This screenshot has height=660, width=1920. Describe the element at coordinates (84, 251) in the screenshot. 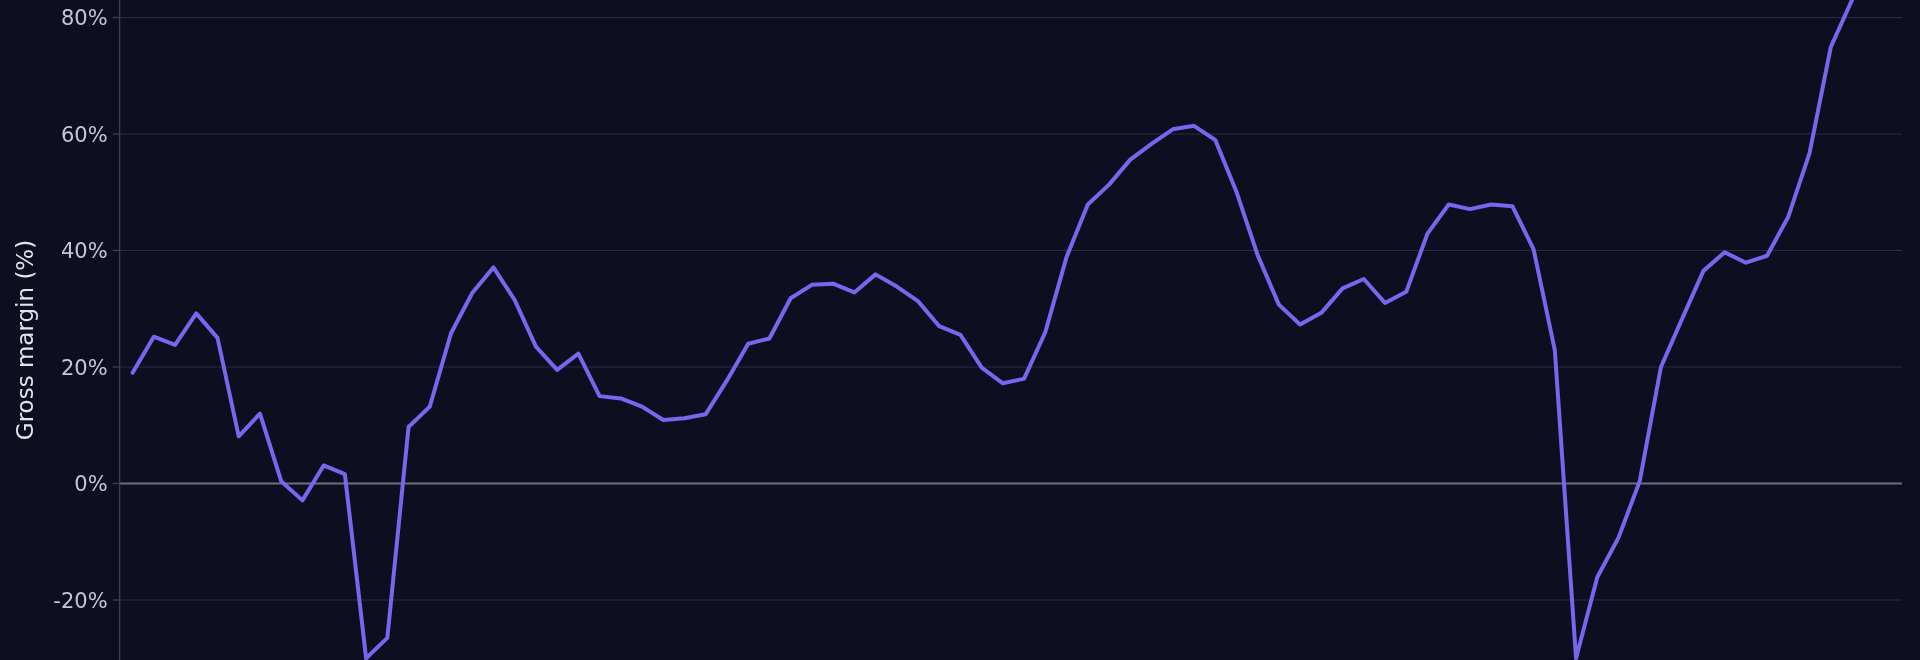

I see `y-tick-label: 40%` at that location.